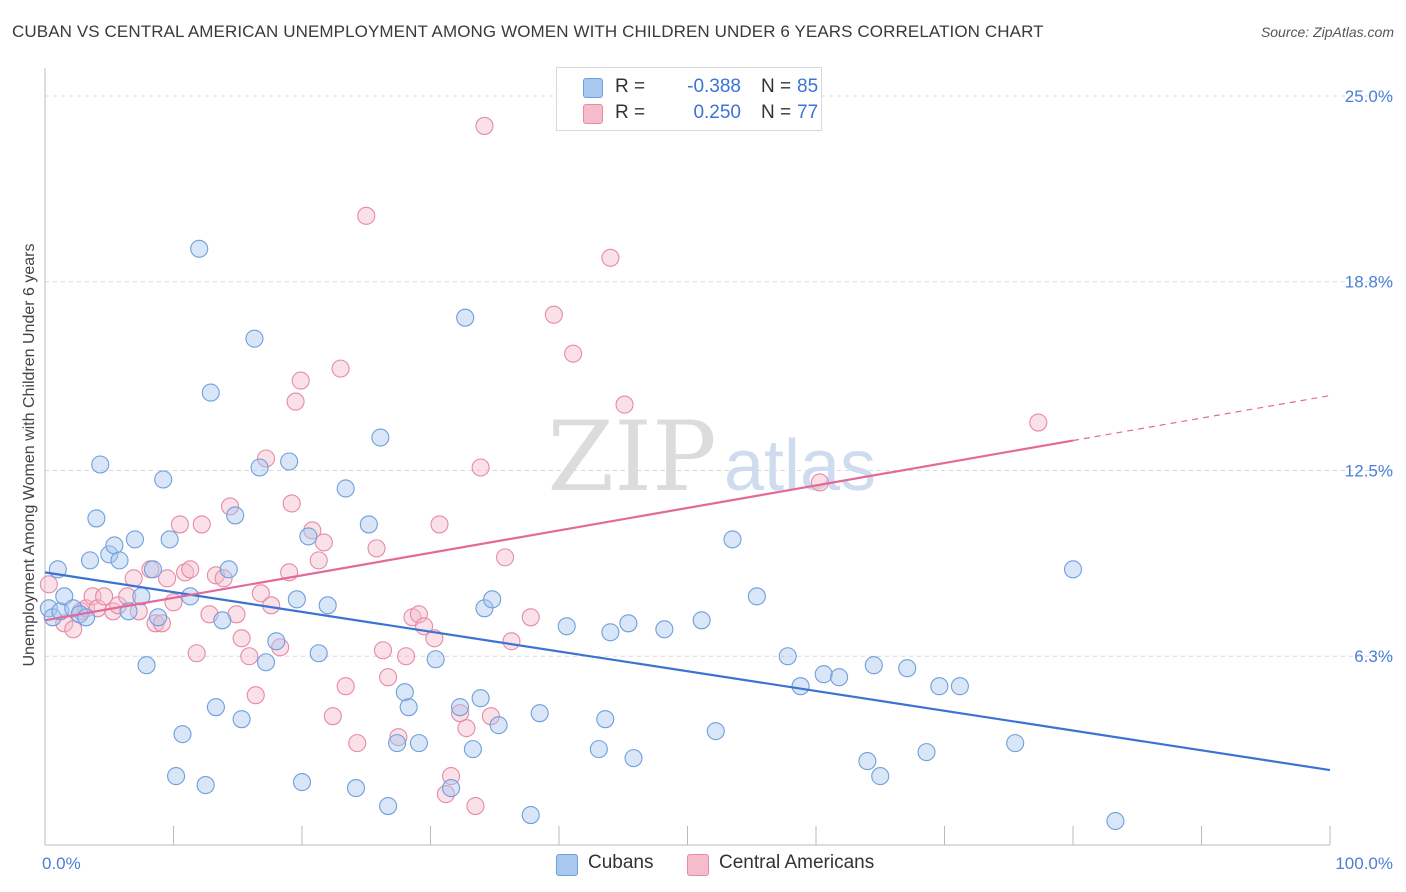 The width and height of the screenshot is (1406, 892). I want to click on bottom-legend-central-americans-label: Central Americans, so click(797, 862).